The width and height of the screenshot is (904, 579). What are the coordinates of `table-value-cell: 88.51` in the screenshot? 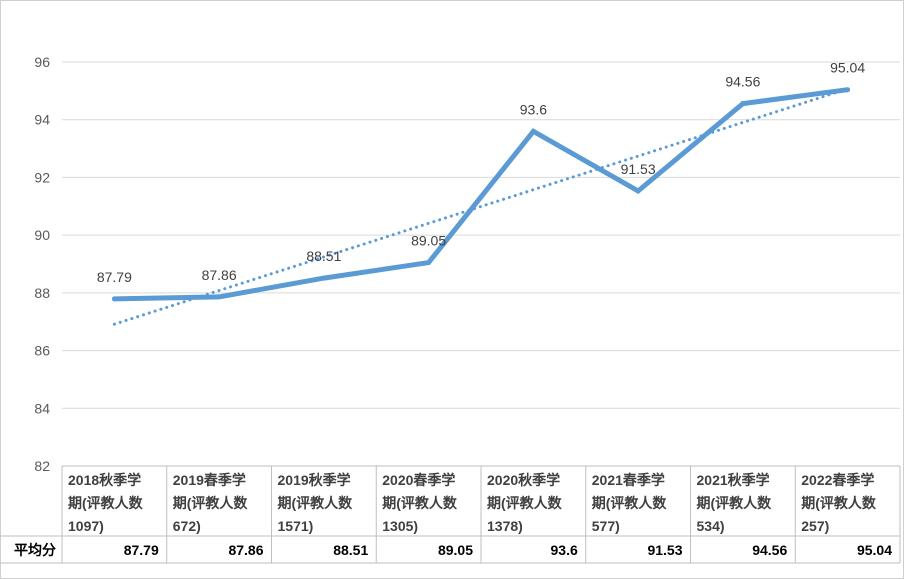 It's located at (350, 550).